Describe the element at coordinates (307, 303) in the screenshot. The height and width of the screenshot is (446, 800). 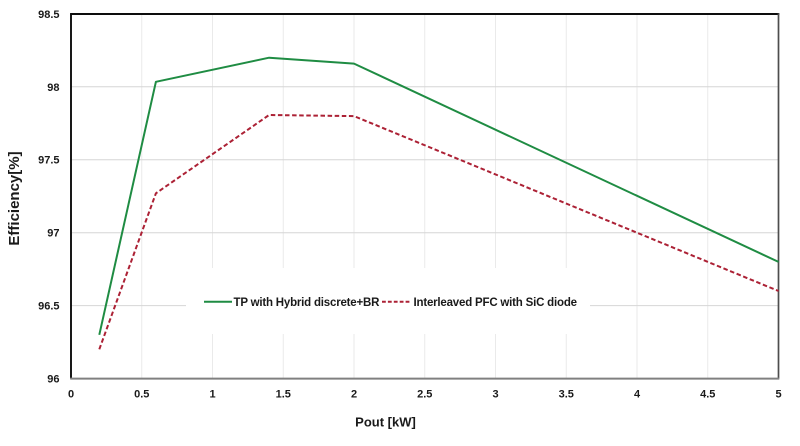
I see `svg-text: TP with Hybrid discrete+BR` at that location.